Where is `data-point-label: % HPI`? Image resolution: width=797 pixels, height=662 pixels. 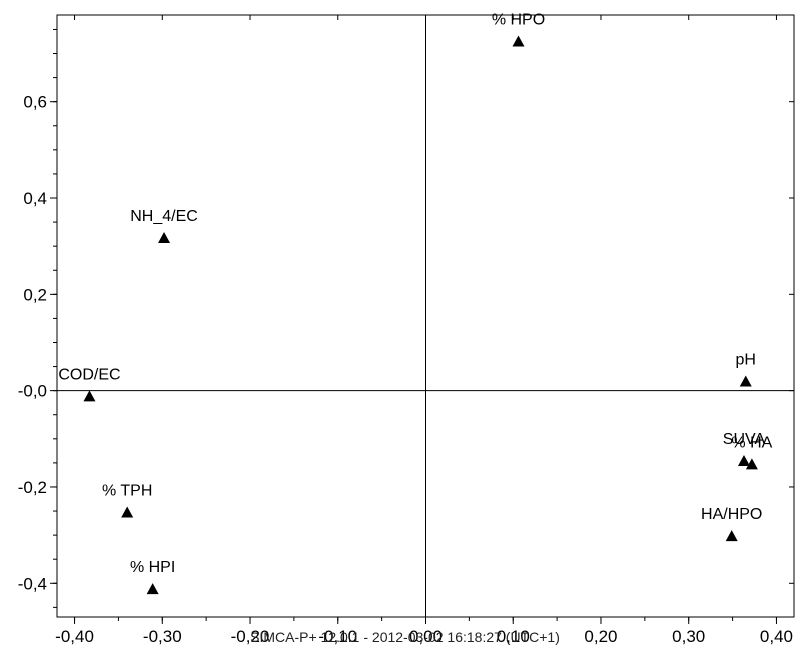
data-point-label: % HPI is located at coordinates (152, 567).